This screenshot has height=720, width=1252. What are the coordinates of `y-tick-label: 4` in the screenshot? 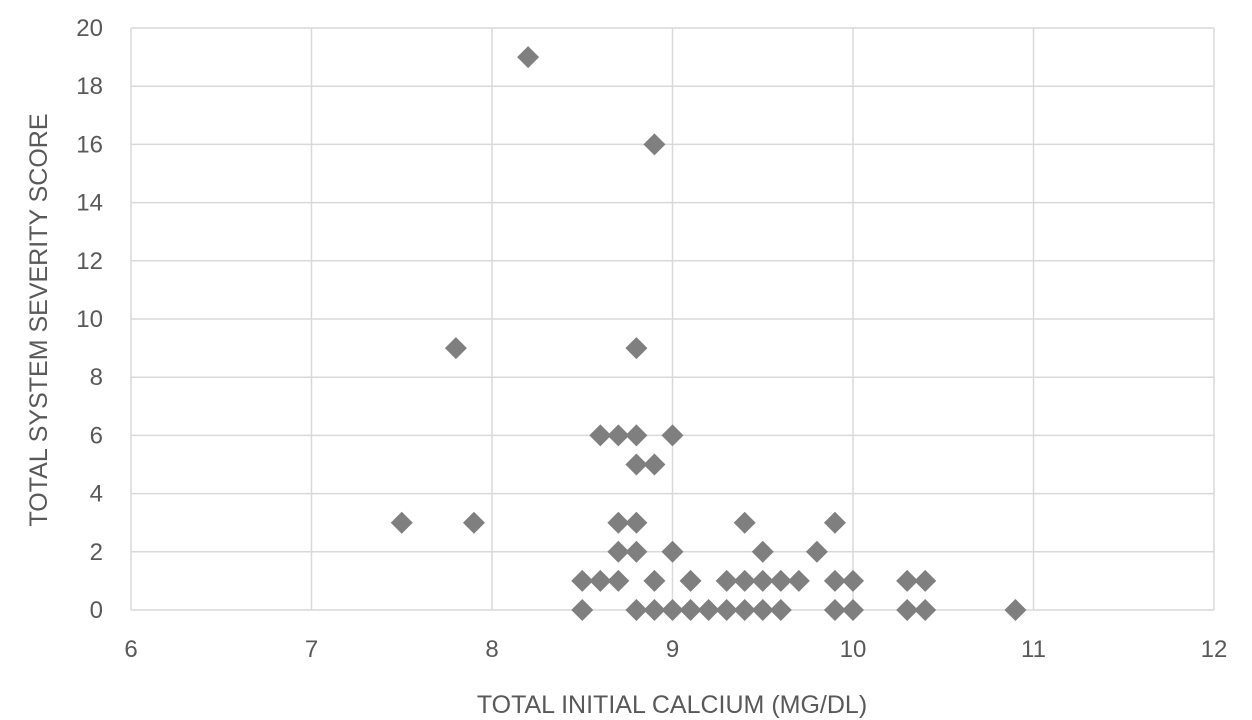 It's located at (96, 494).